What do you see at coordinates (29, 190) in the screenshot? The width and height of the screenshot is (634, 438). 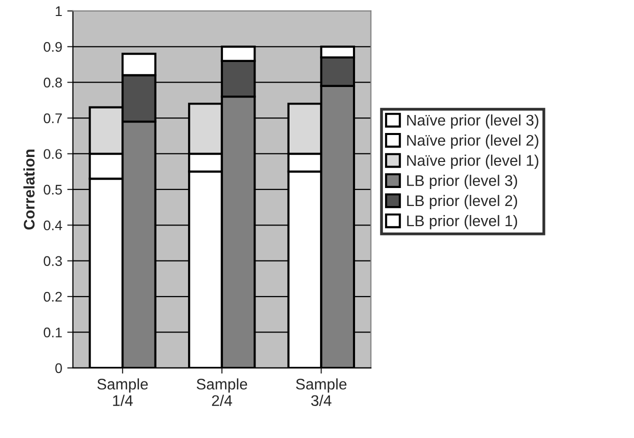 I see `y-axis-title: Correlation` at bounding box center [29, 190].